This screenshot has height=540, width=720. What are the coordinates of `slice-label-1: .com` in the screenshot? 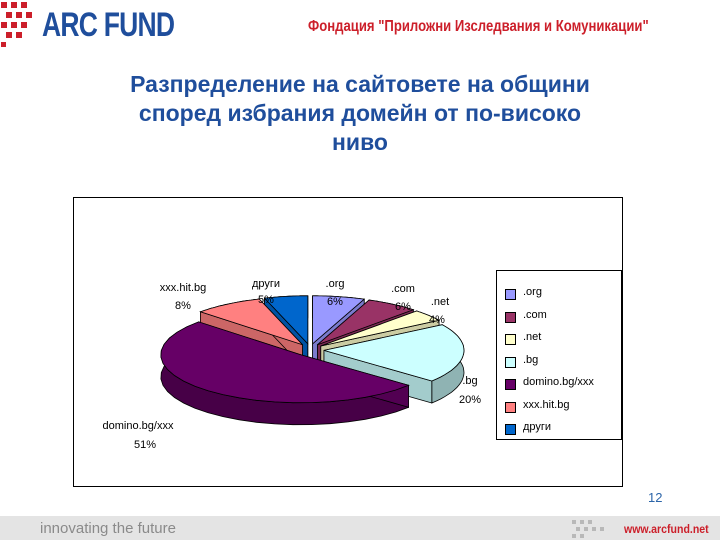 It's located at (403, 289).